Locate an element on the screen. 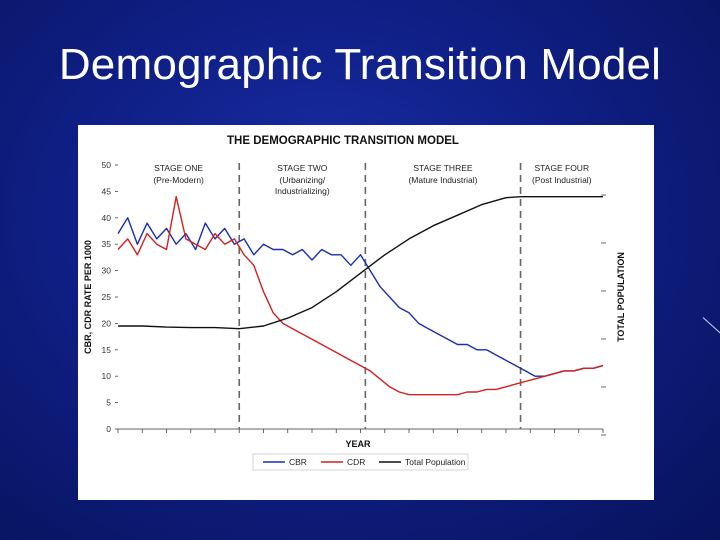 The image size is (720, 540). stage-sublabel: (Mature Industrial) is located at coordinates (442, 180).